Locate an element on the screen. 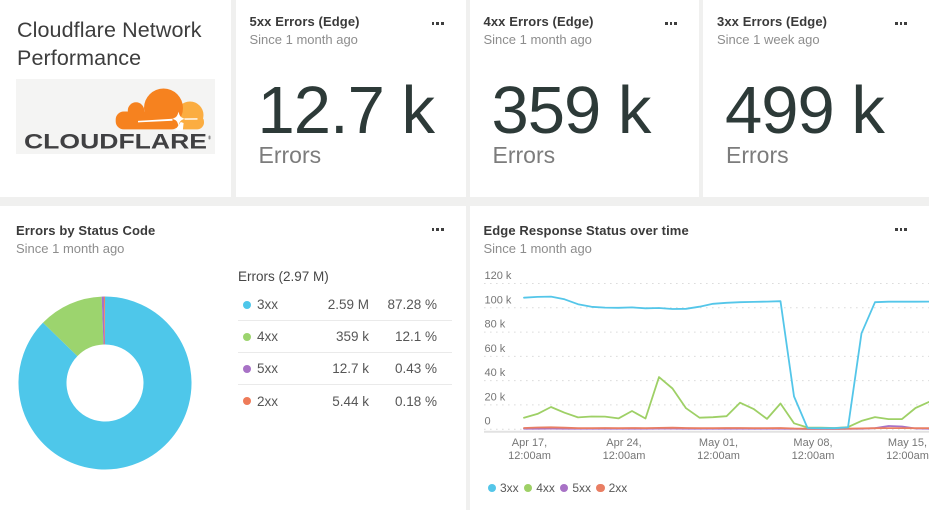 The image size is (929, 510). y-axis-label: 40 k is located at coordinates (494, 373).